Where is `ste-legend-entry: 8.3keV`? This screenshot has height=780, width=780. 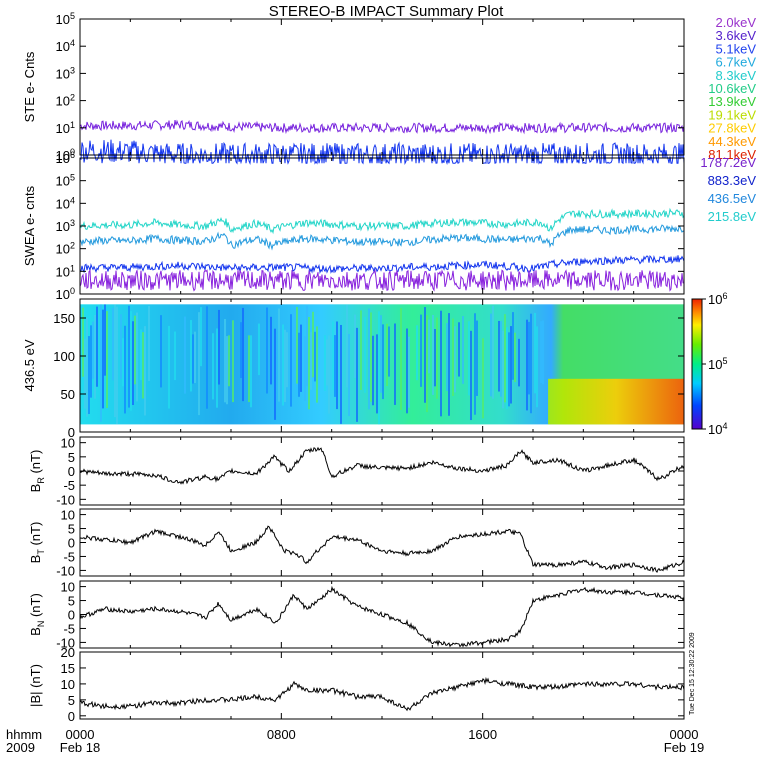 ste-legend-entry: 8.3keV is located at coordinates (736, 75).